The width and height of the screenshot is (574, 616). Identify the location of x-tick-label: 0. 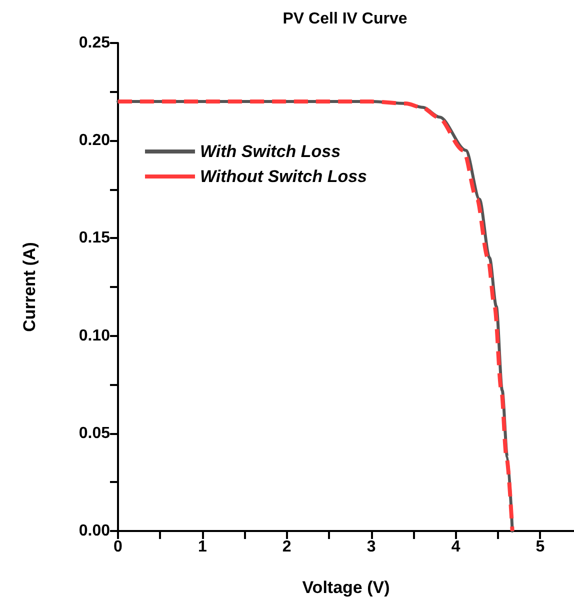
(118, 547).